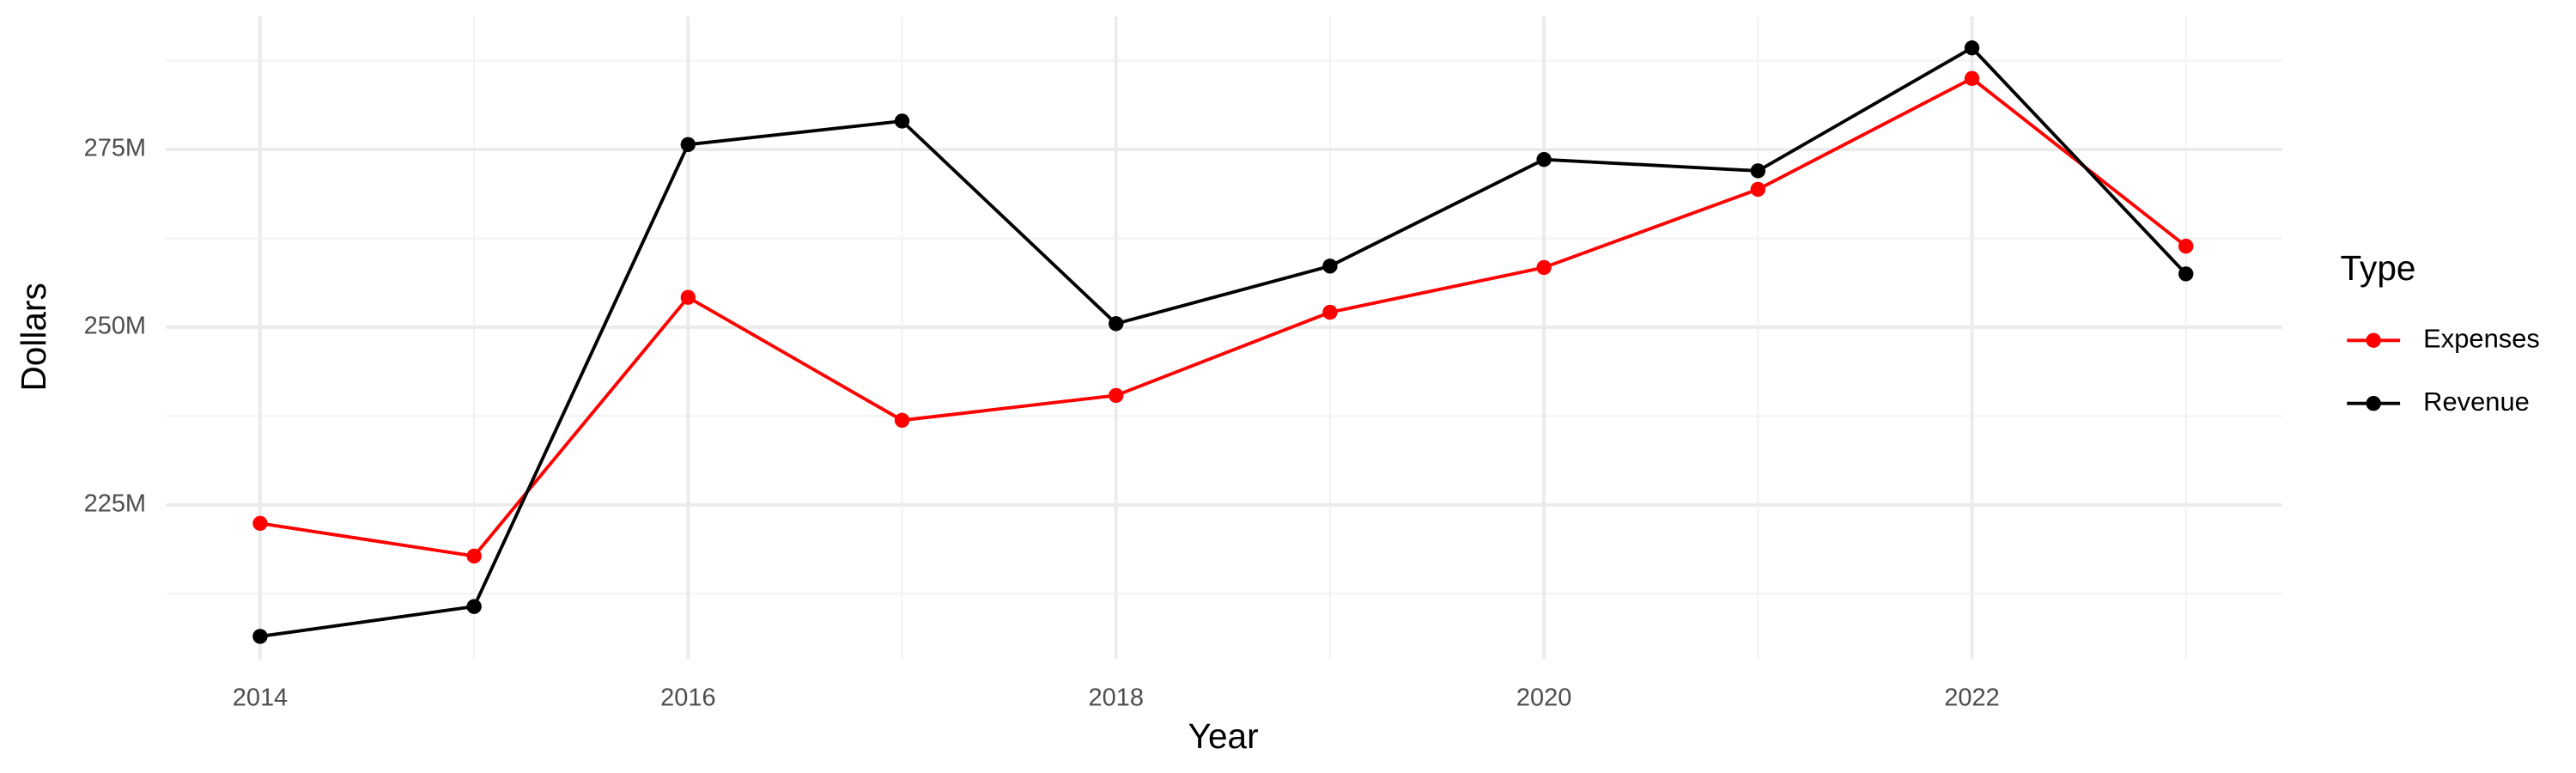 Image resolution: width=2576 pixels, height=773 pixels. I want to click on legend-label: Revenue, so click(2477, 401).